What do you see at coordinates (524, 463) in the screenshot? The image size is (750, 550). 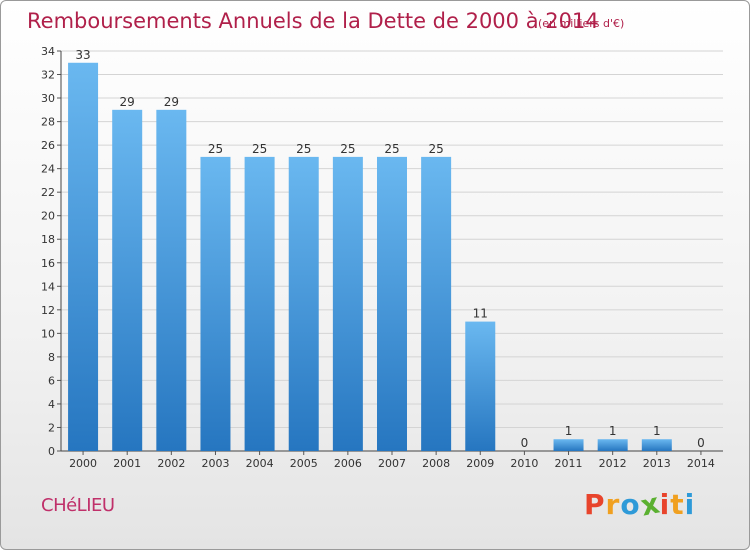 I see `x-tick-label-2010: 2010` at bounding box center [524, 463].